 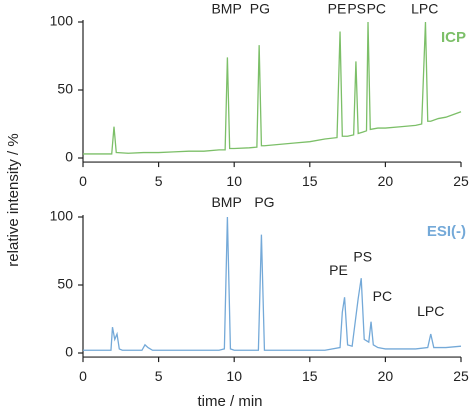 What do you see at coordinates (13, 199) in the screenshot?
I see `y-axis-label: relative intensity / %` at bounding box center [13, 199].